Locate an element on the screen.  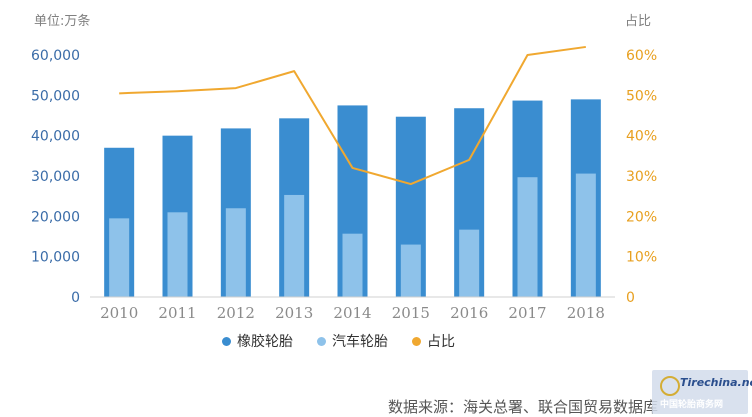
left-tick-label: 30,000 is located at coordinates (55, 177).